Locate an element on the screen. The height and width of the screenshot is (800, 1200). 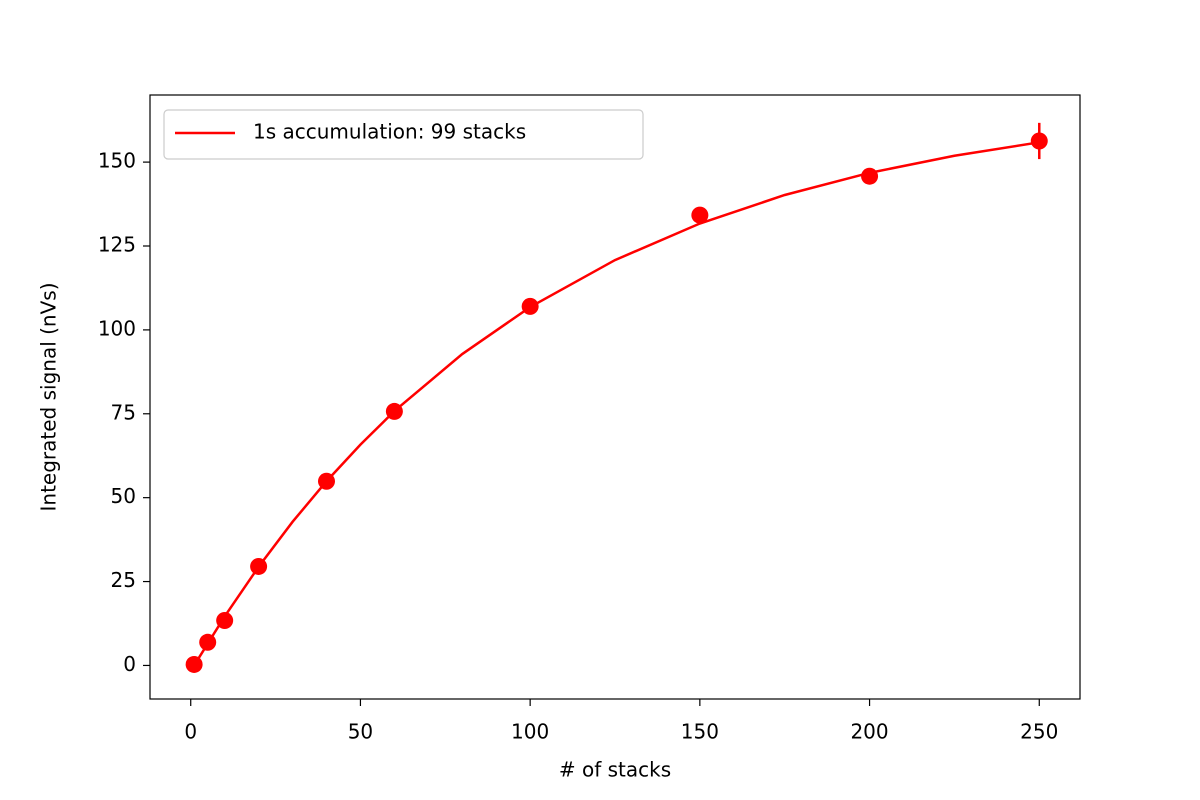
x-tick-label: 250 is located at coordinates (1039, 732).